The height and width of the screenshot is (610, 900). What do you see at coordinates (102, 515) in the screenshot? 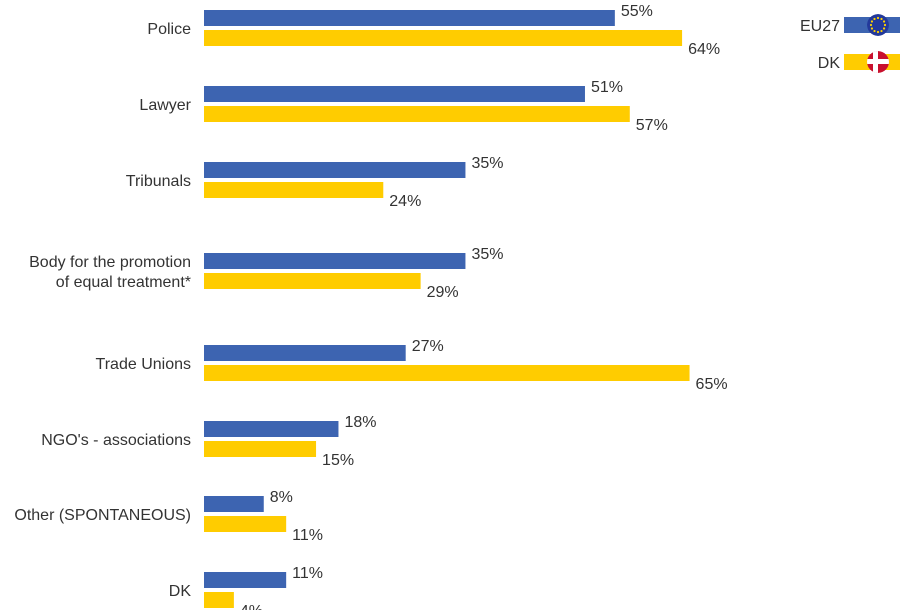
I see `category-label: Other (SPONTANEOUS)` at bounding box center [102, 515].